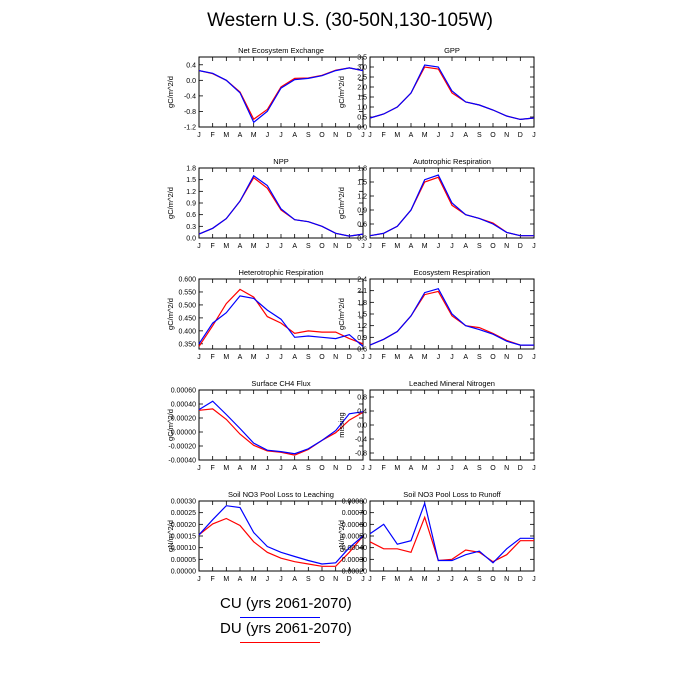 This screenshot has width=700, height=700. I want to click on ecosystem-respiration-ytick-label: 1.5, so click(362, 315).